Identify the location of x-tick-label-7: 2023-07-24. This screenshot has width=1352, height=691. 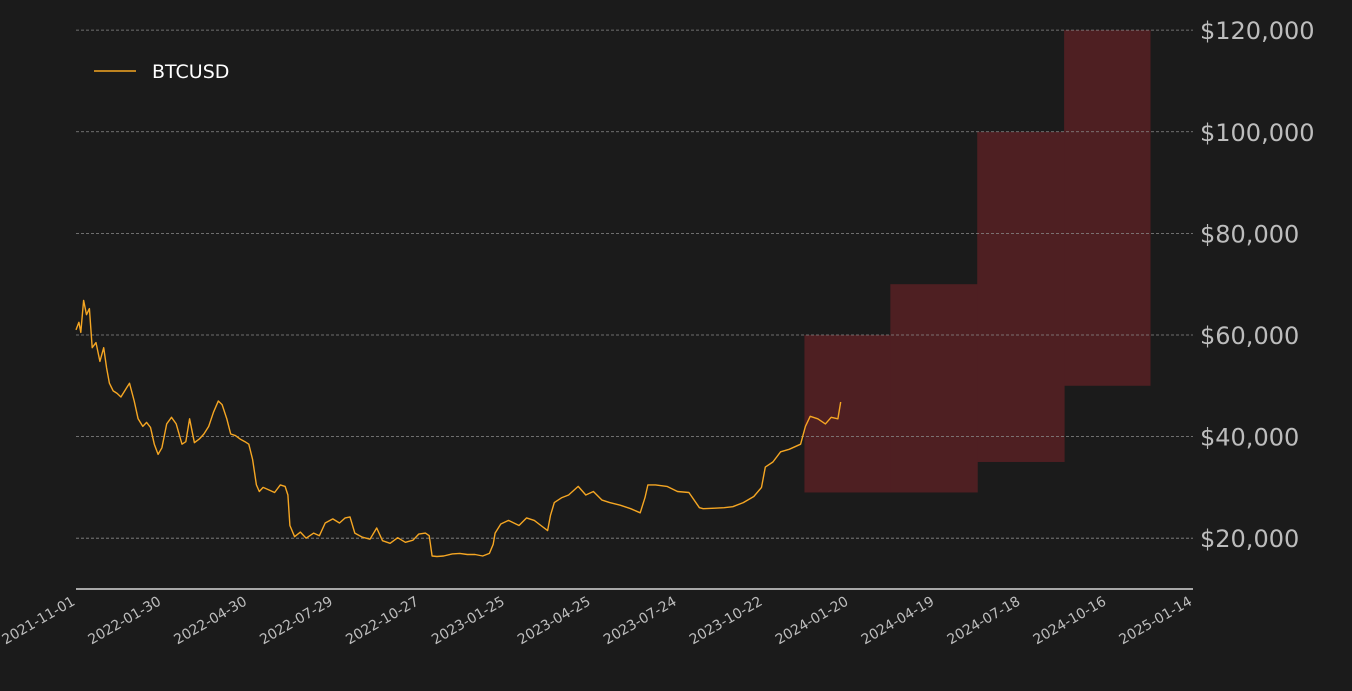
(640, 621).